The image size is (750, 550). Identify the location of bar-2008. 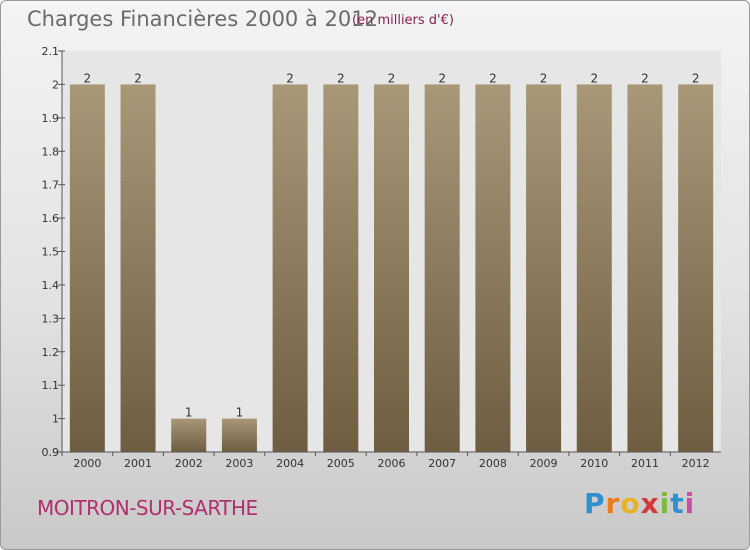
(493, 268).